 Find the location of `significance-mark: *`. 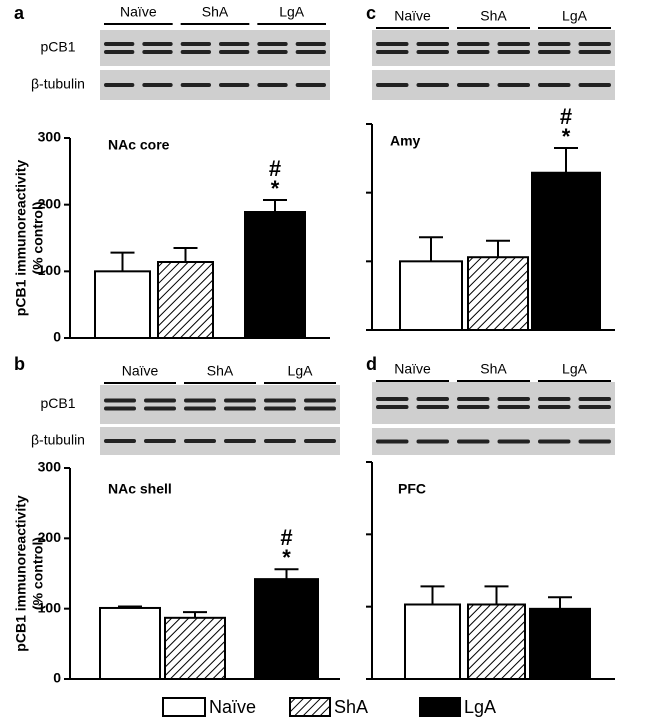

significance-mark: * is located at coordinates (566, 136).